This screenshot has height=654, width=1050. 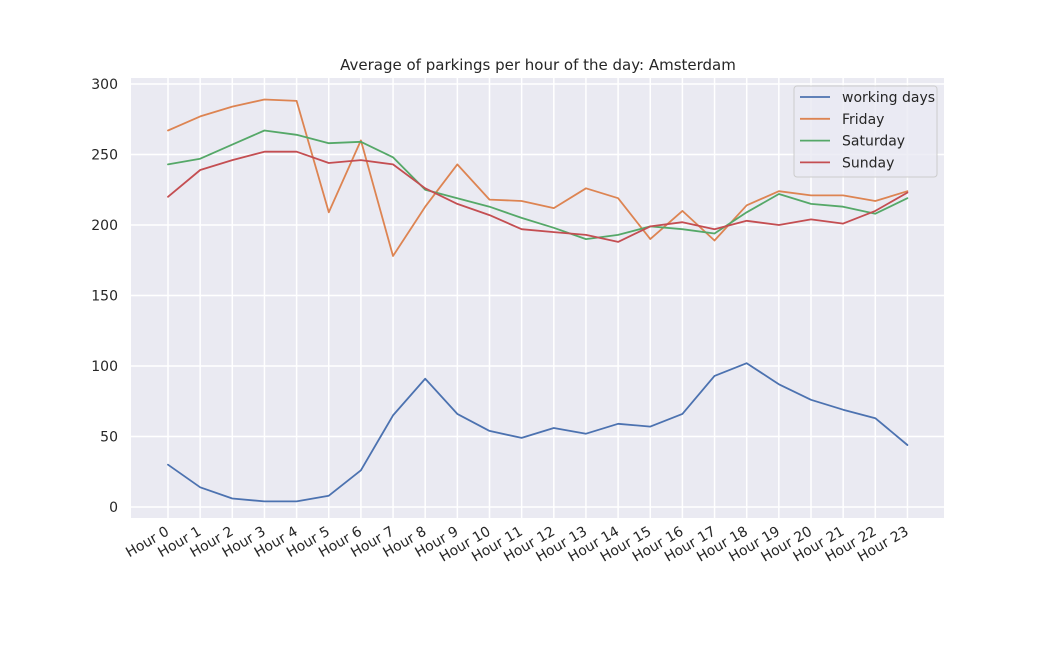 I want to click on legend: working days Friday Saturday Sunday, so click(x=865, y=131).